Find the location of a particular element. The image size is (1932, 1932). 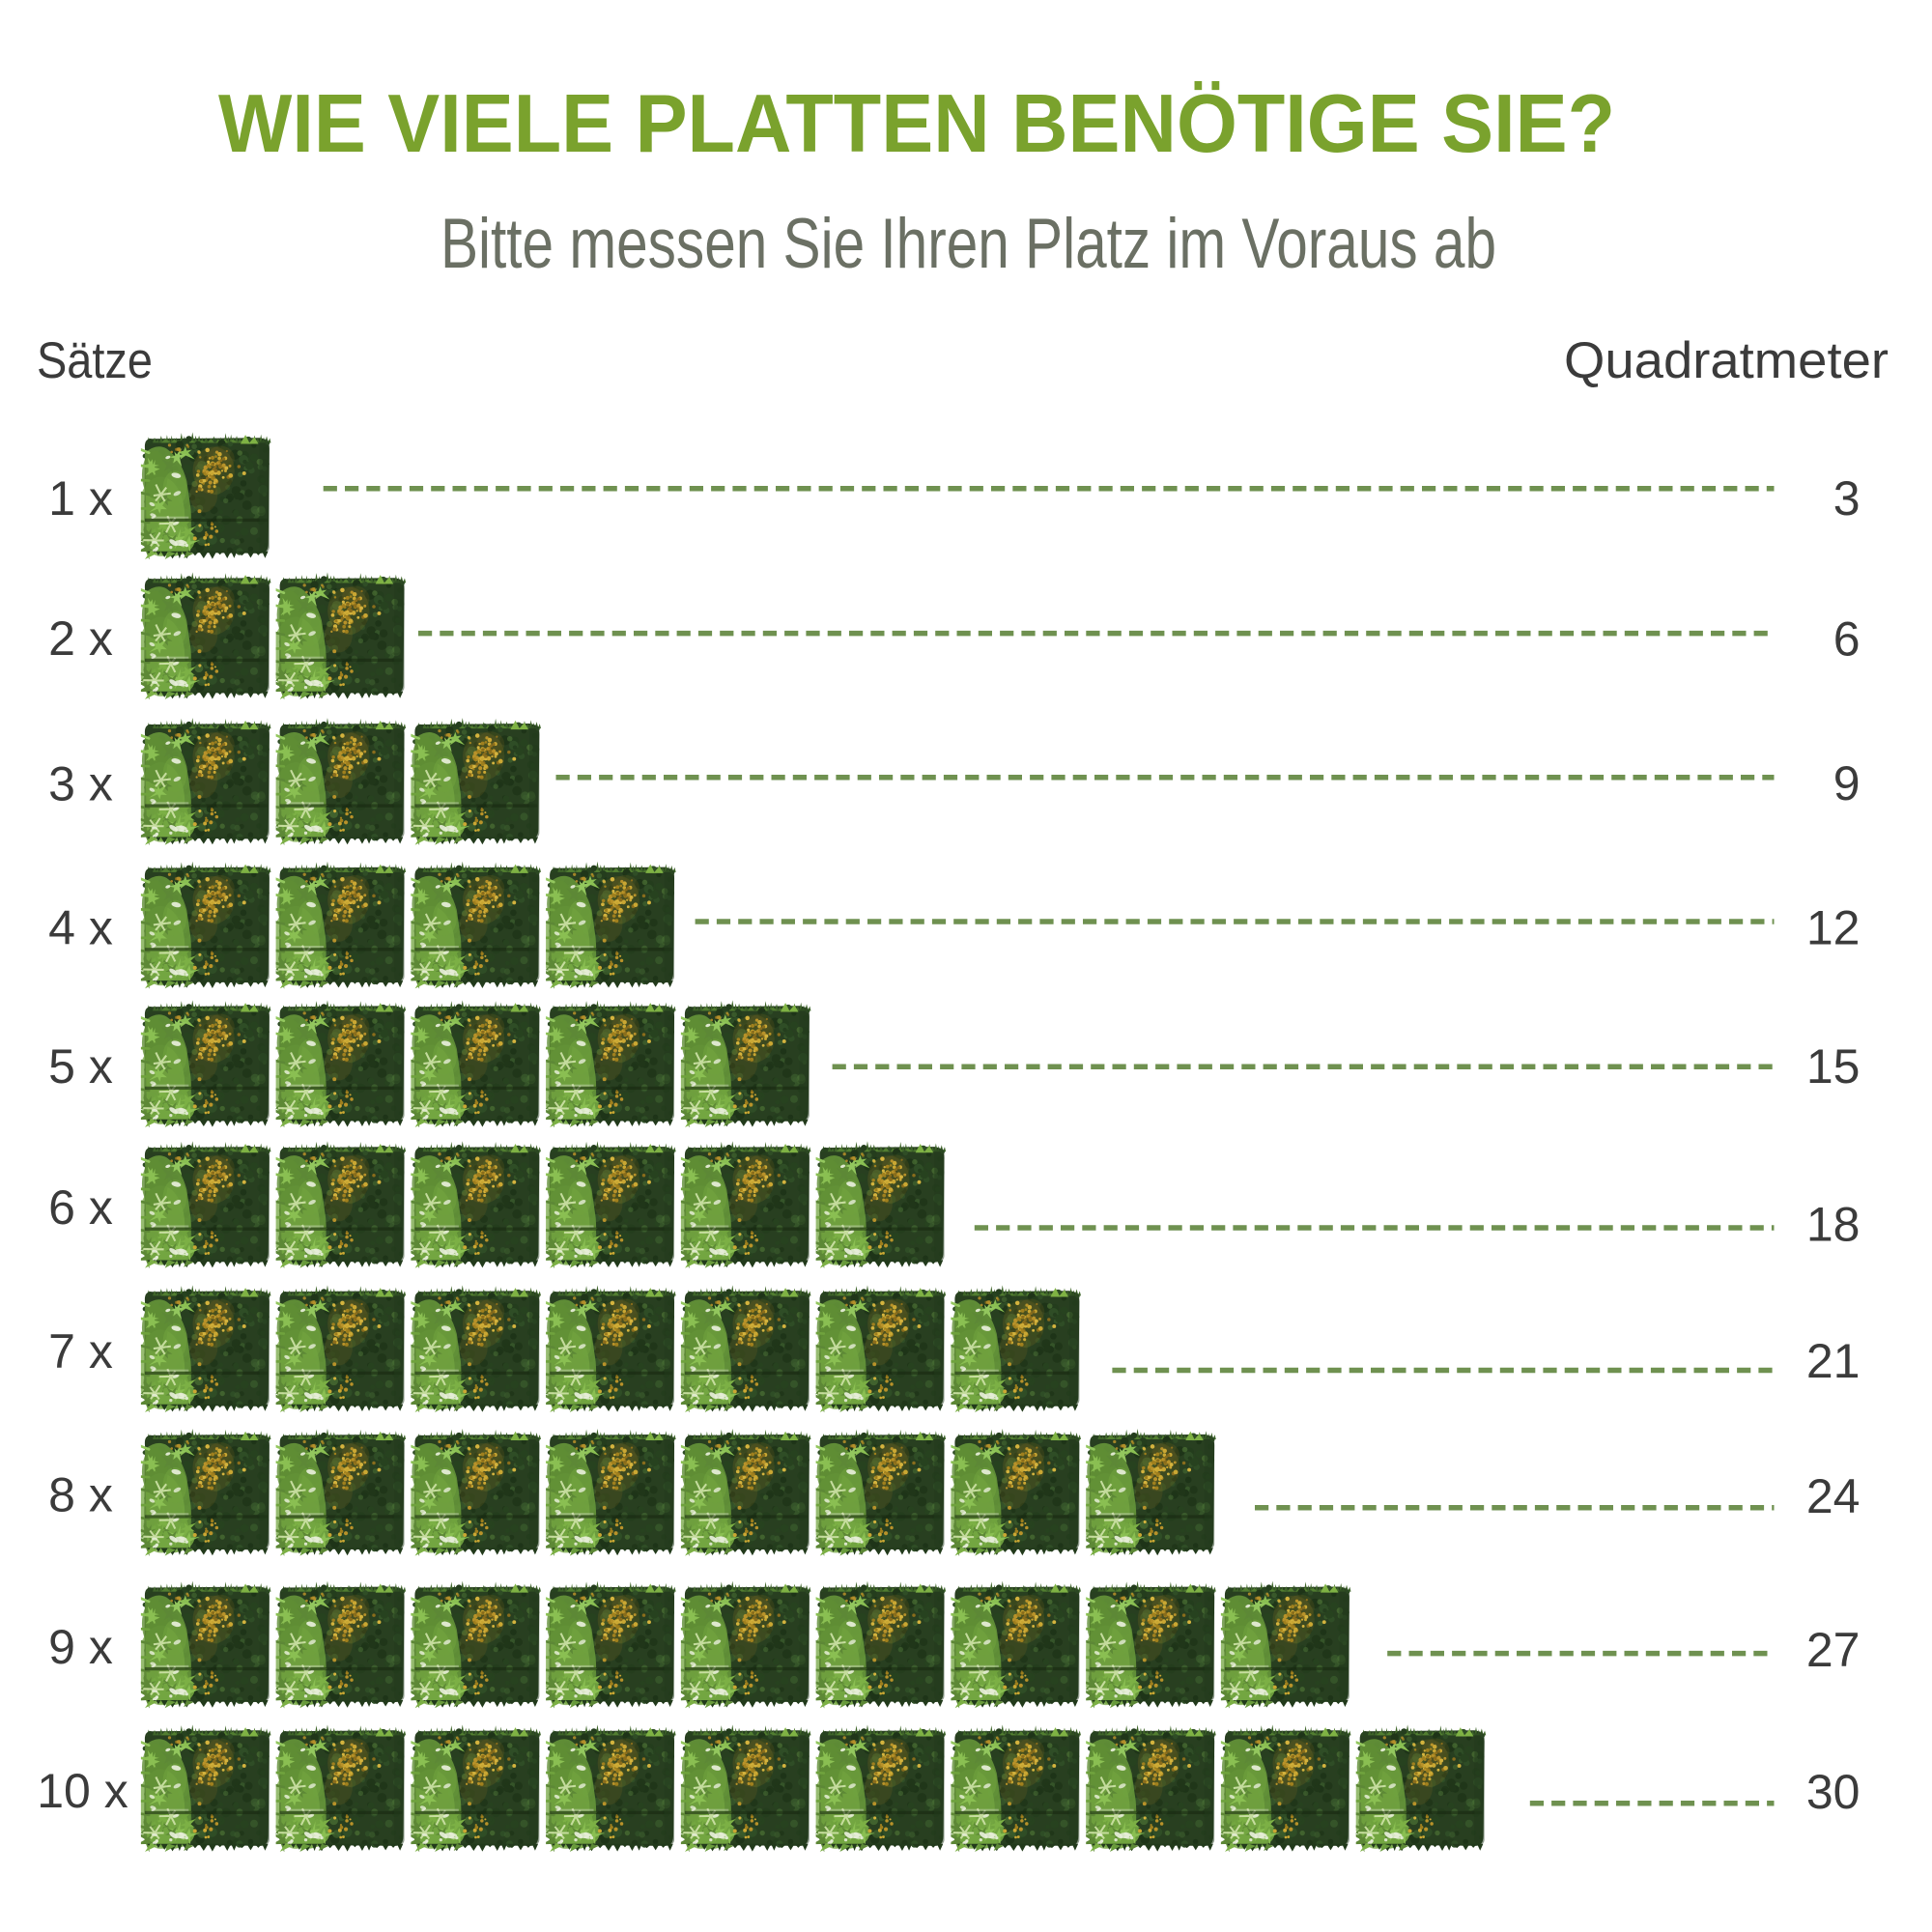

svg-text: Quadratmeter is located at coordinates (1726, 360).